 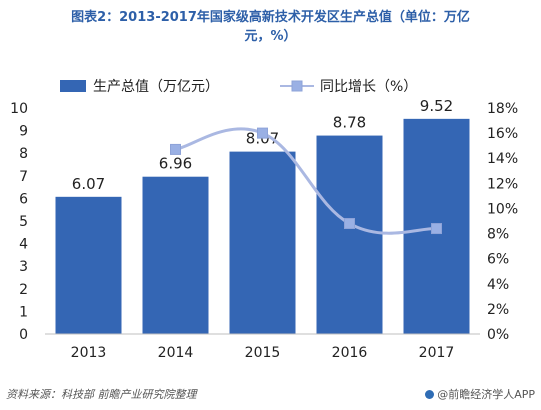 What do you see at coordinates (23, 335) in the screenshot?
I see `left-axis-tick-label: 0` at bounding box center [23, 335].